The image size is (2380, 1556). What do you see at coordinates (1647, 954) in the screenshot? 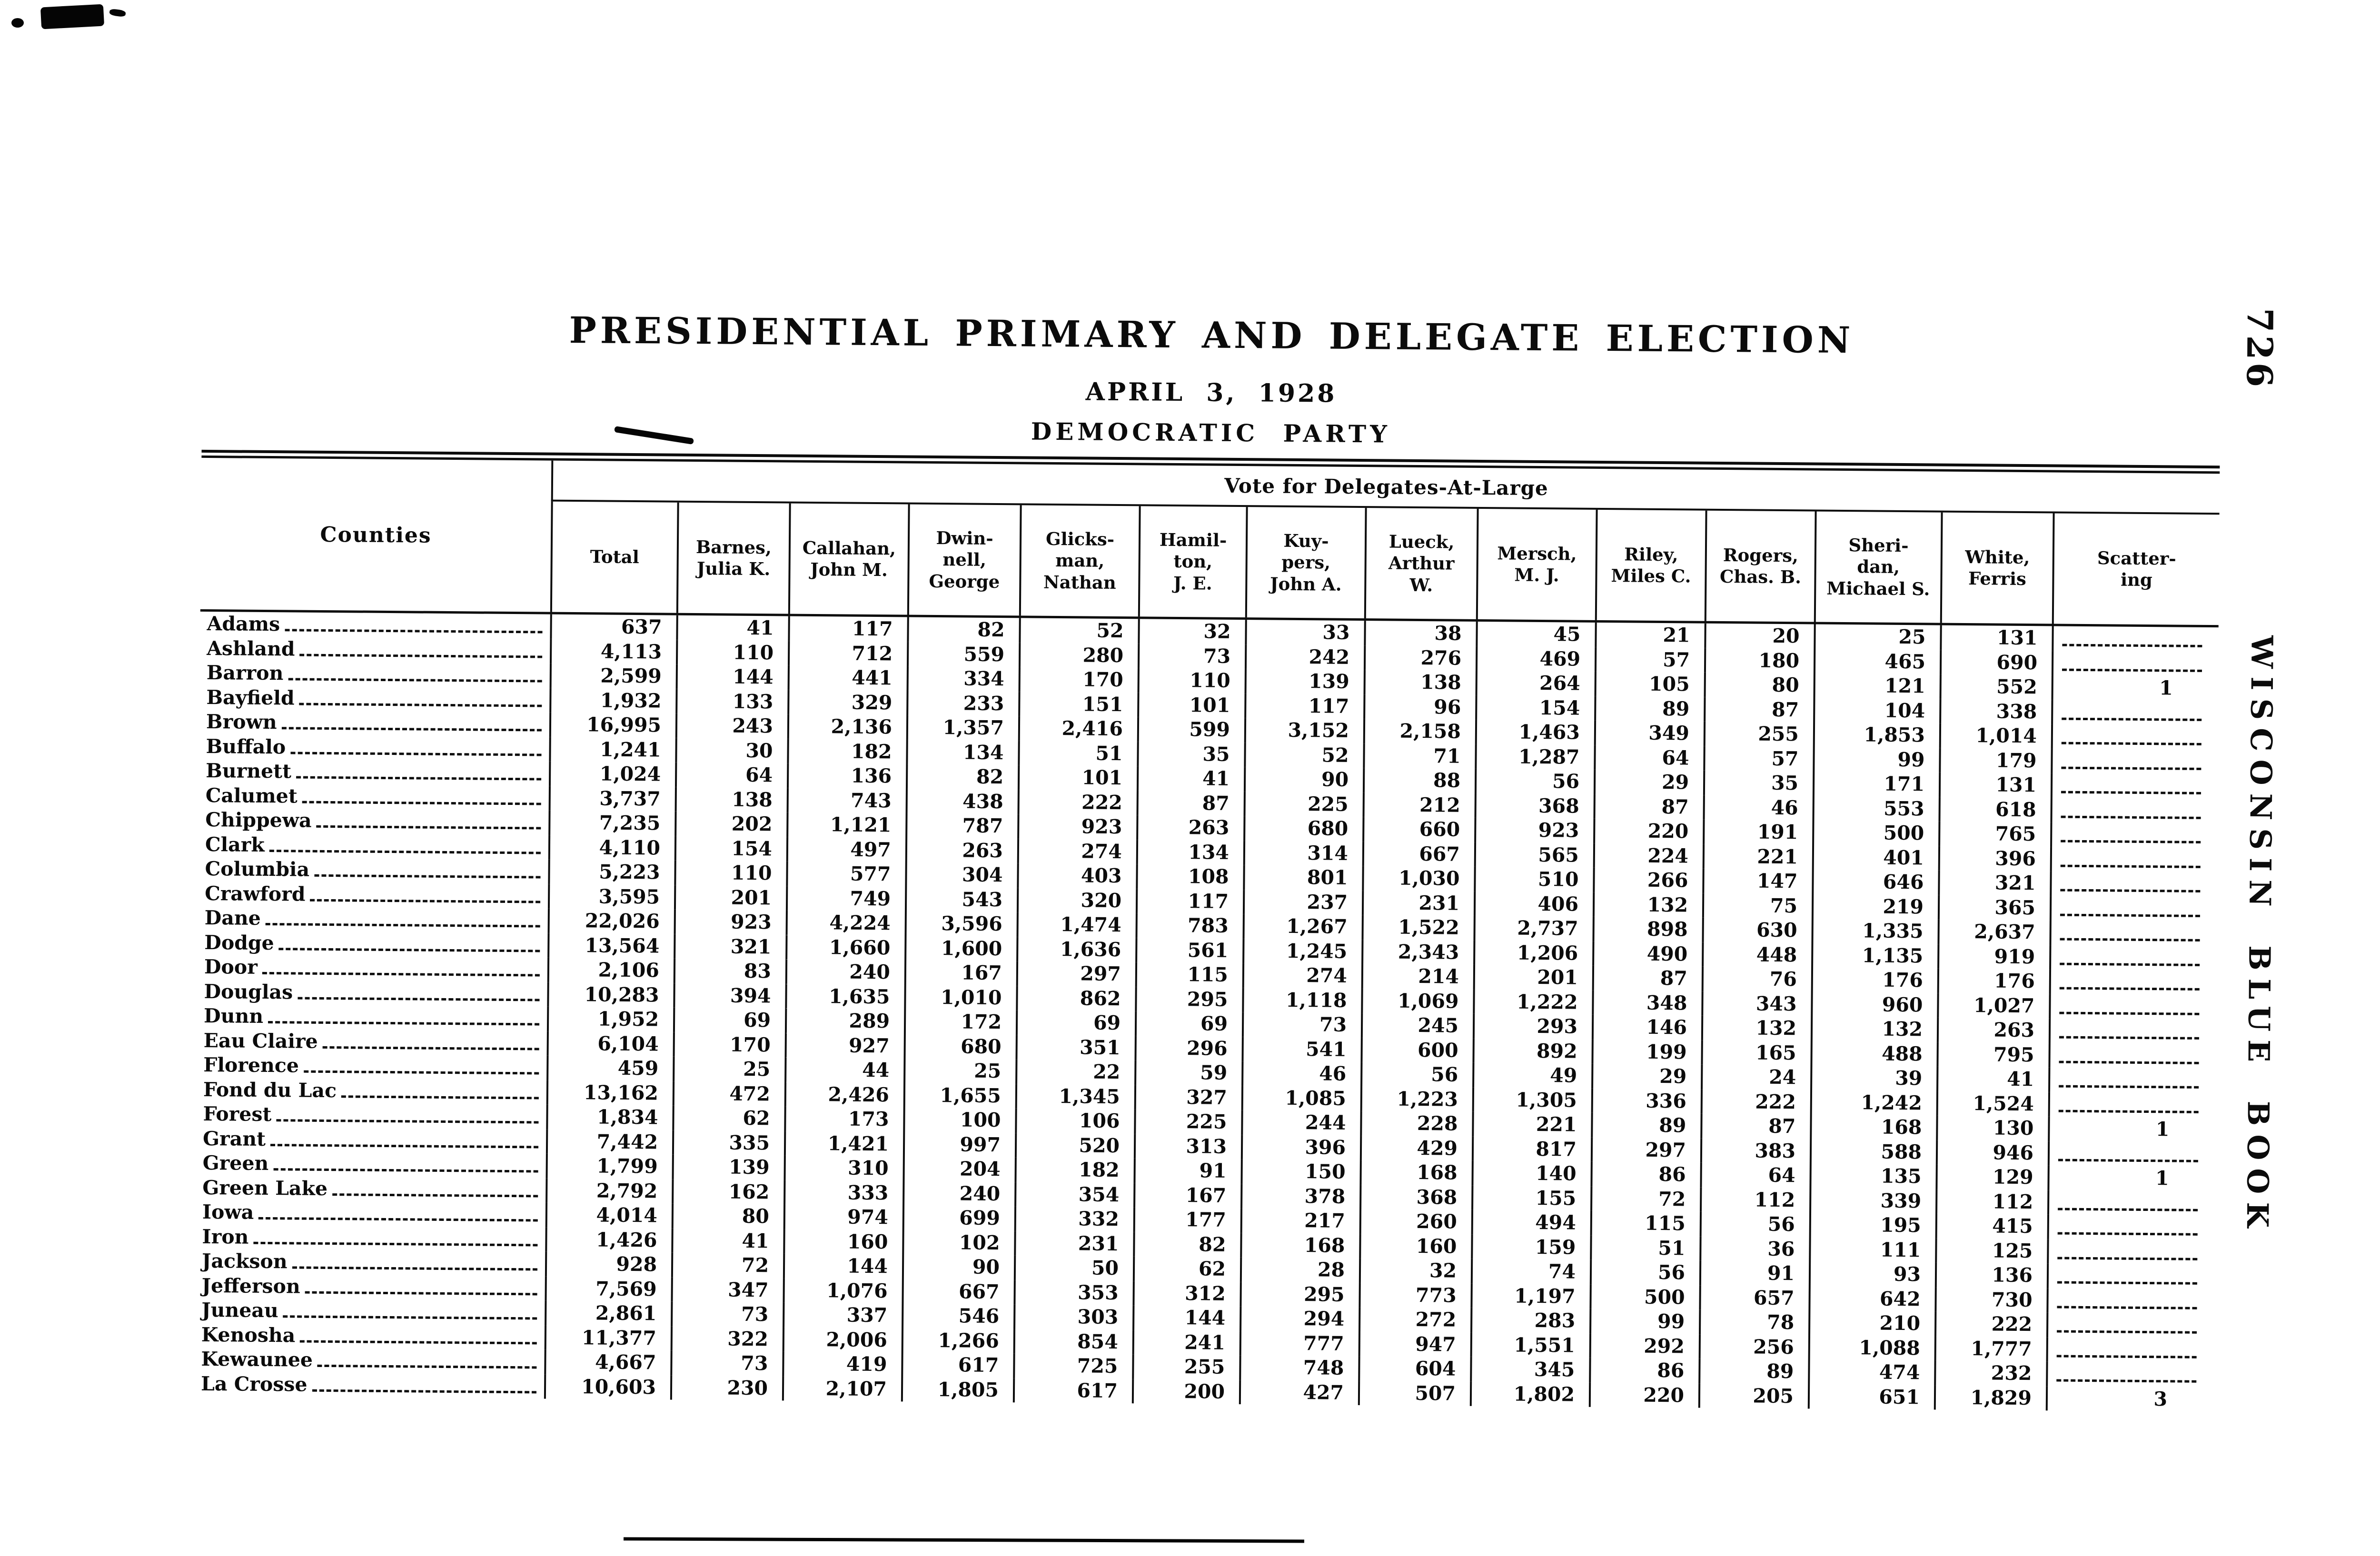
I see `vote-cell: 490` at bounding box center [1647, 954].